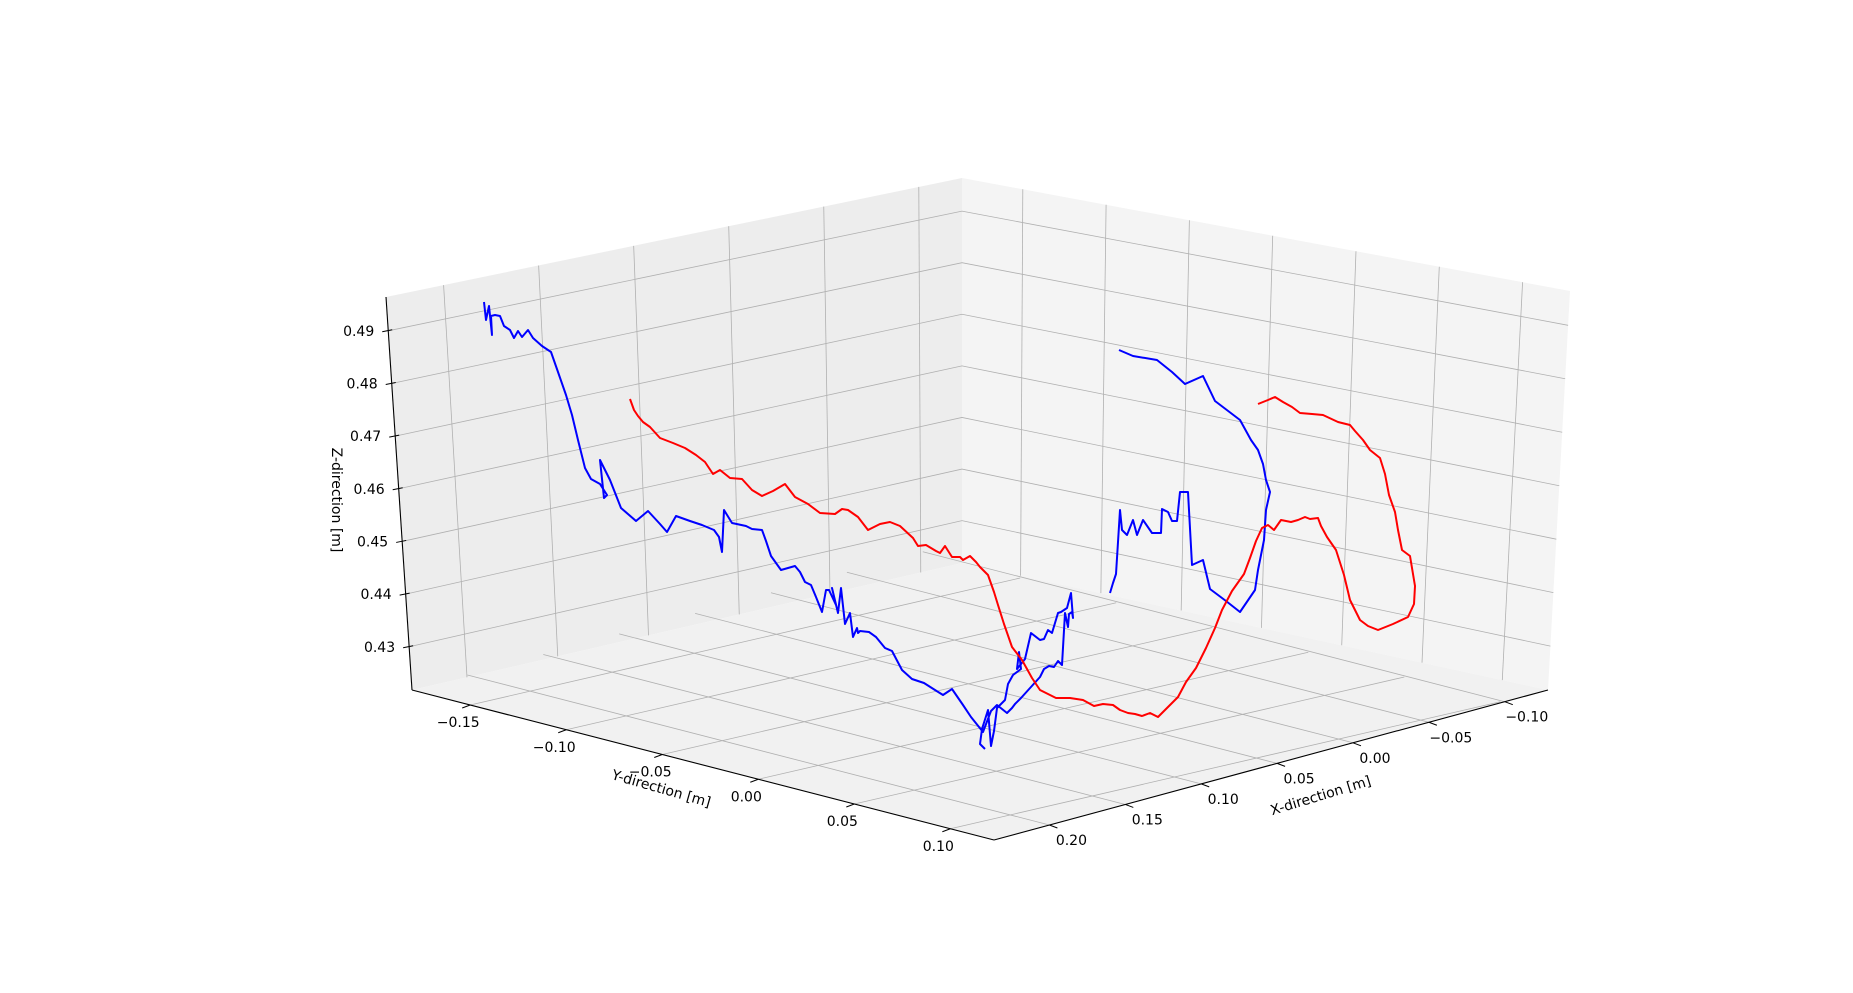  I want to click on series-blue-line-b, so click(1190, 481).